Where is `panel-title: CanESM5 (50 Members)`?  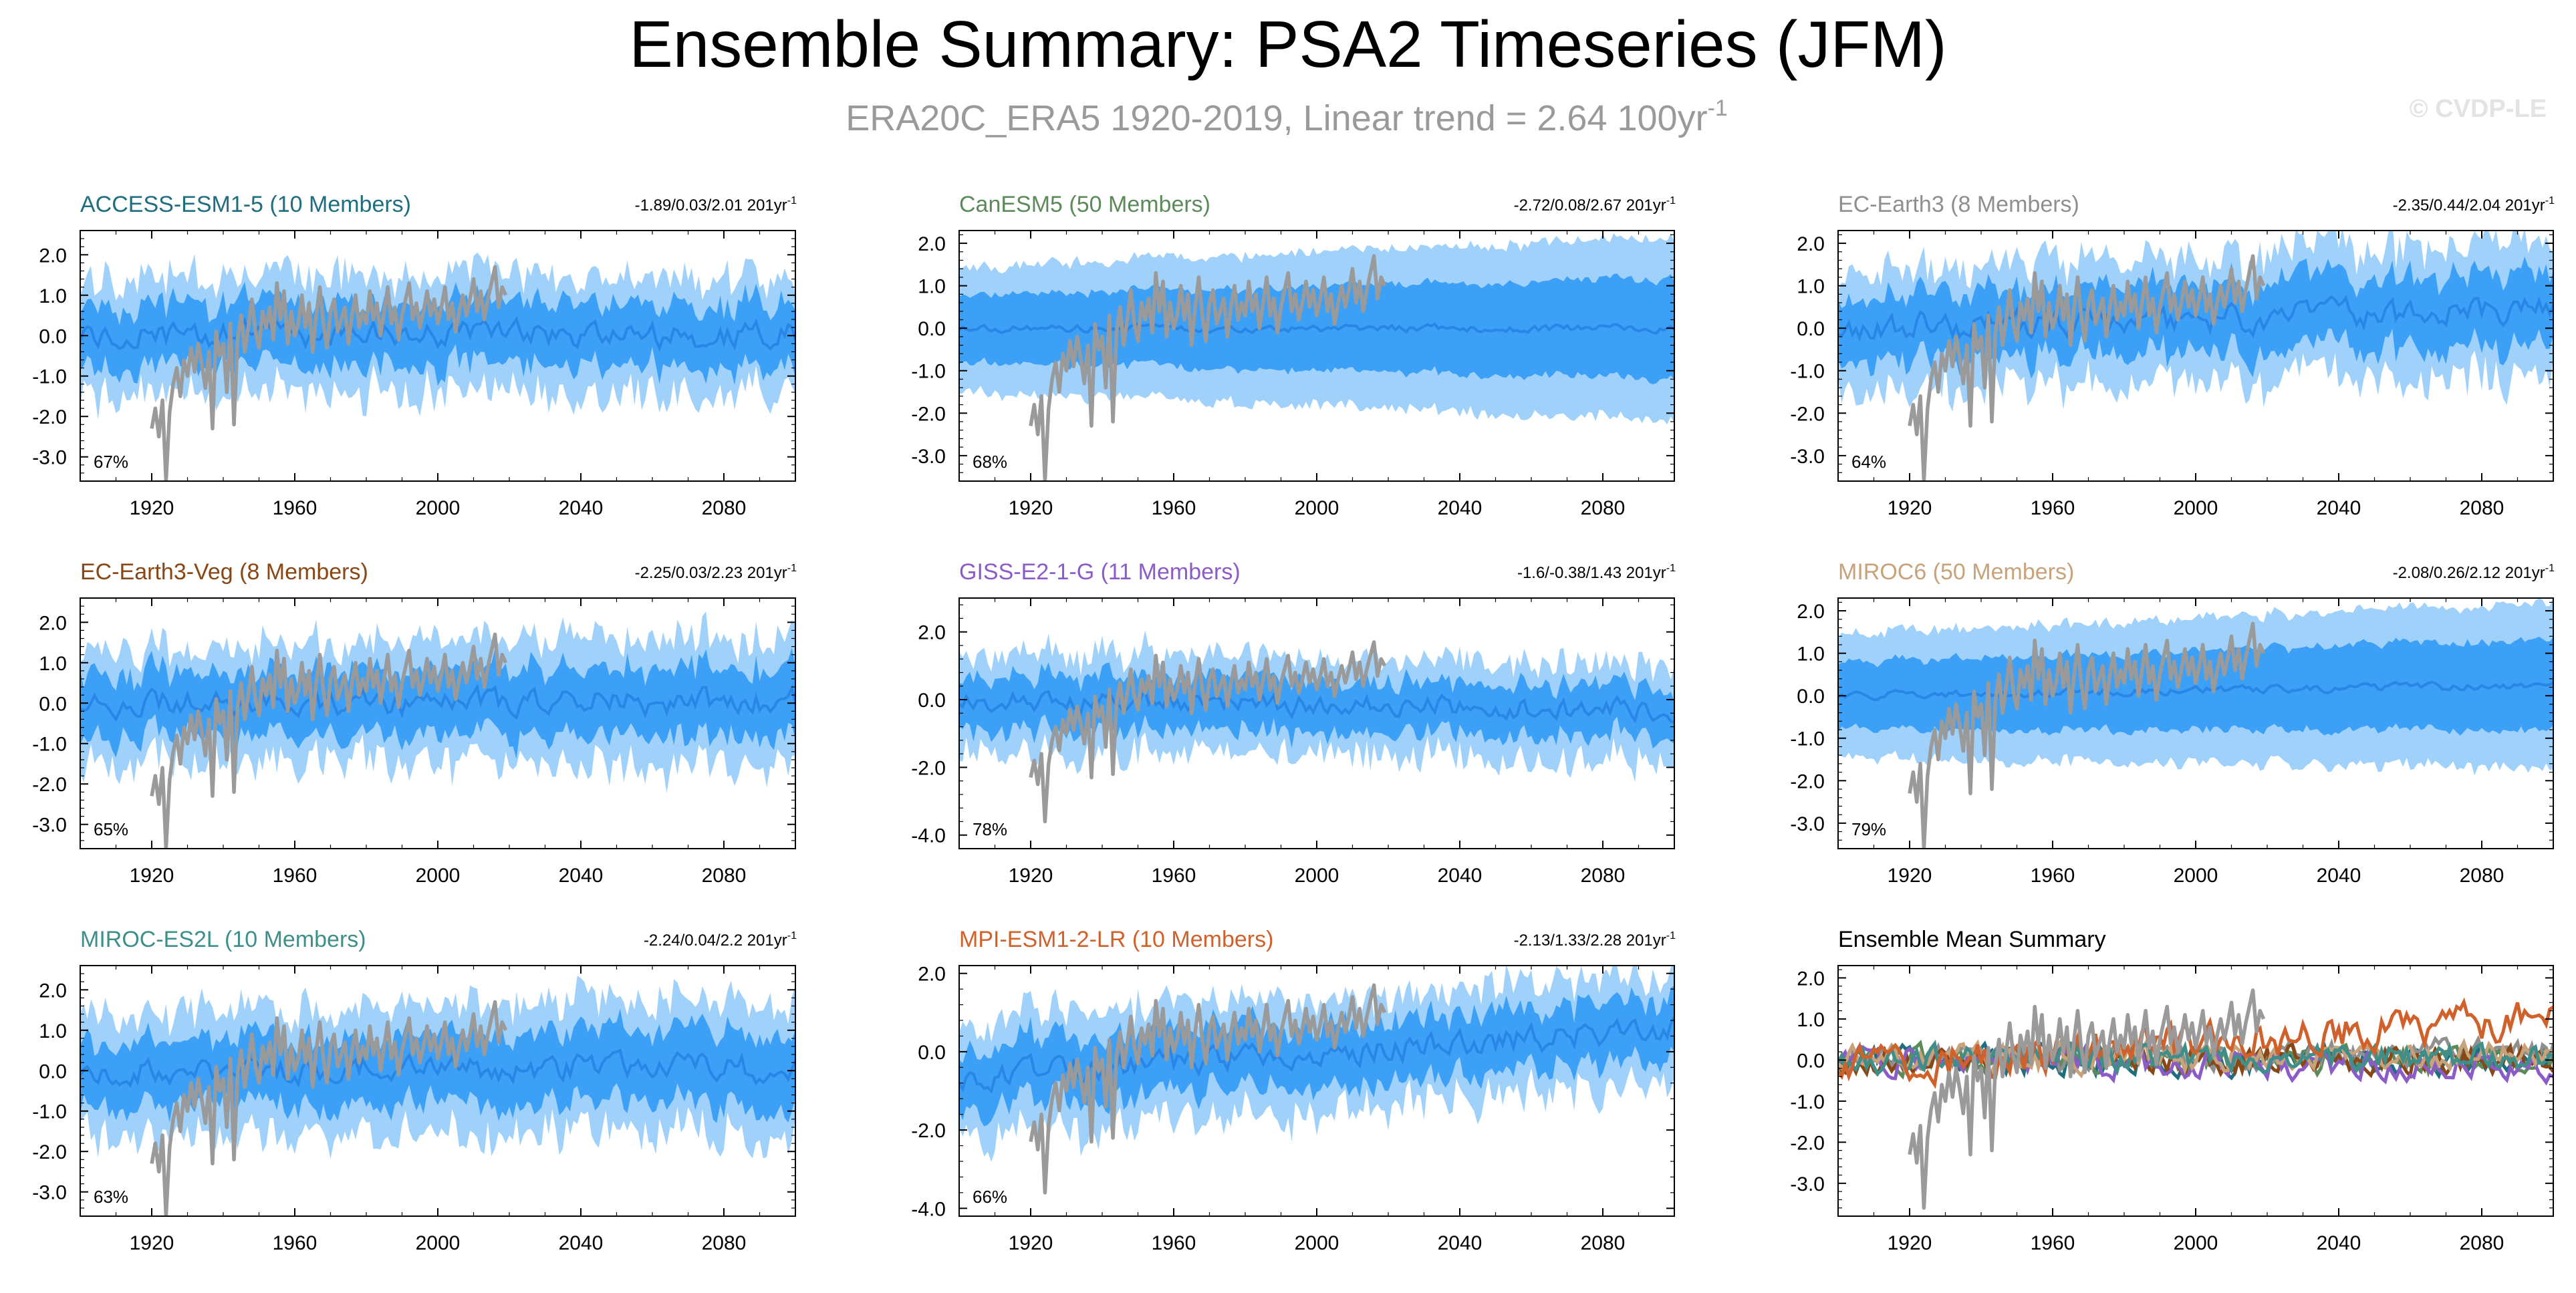 panel-title: CanESM5 (50 Members) is located at coordinates (1084, 204).